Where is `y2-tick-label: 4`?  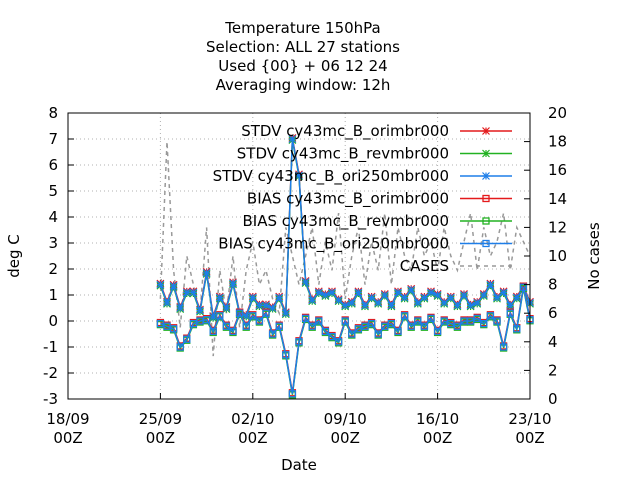 y2-tick-label: 4 is located at coordinates (553, 342).